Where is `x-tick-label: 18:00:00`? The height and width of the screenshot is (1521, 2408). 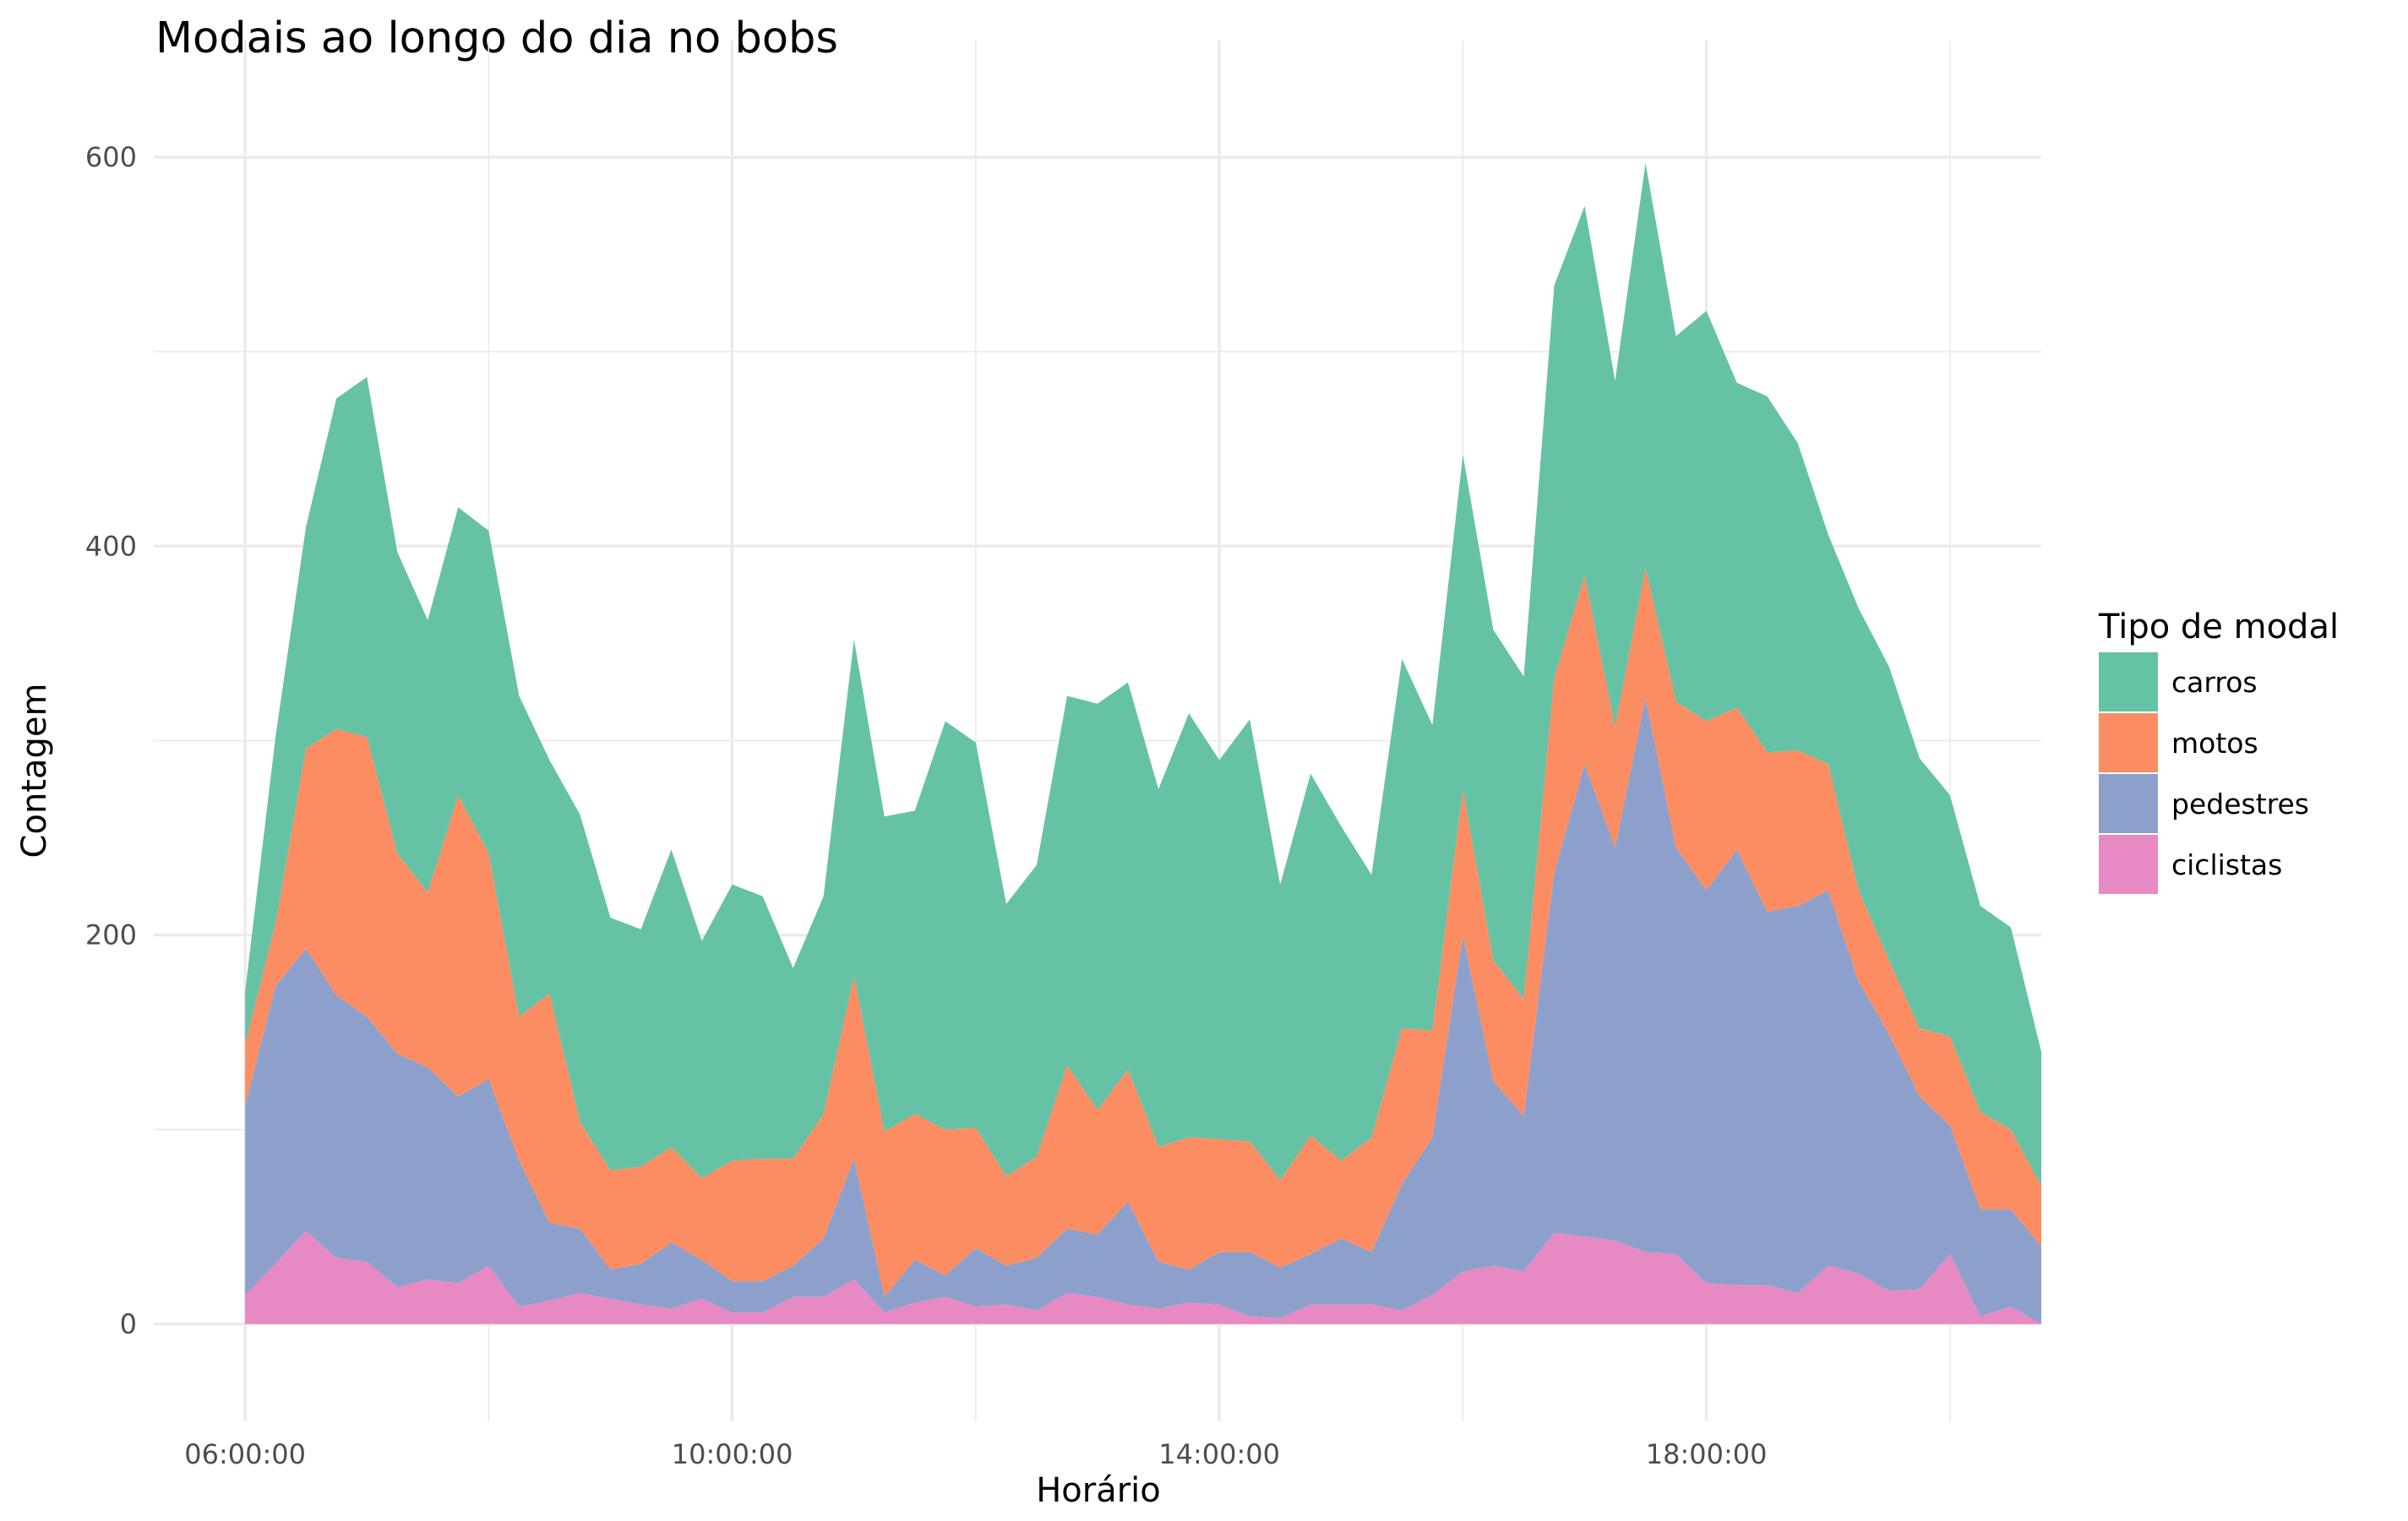 x-tick-label: 18:00:00 is located at coordinates (1707, 1454).